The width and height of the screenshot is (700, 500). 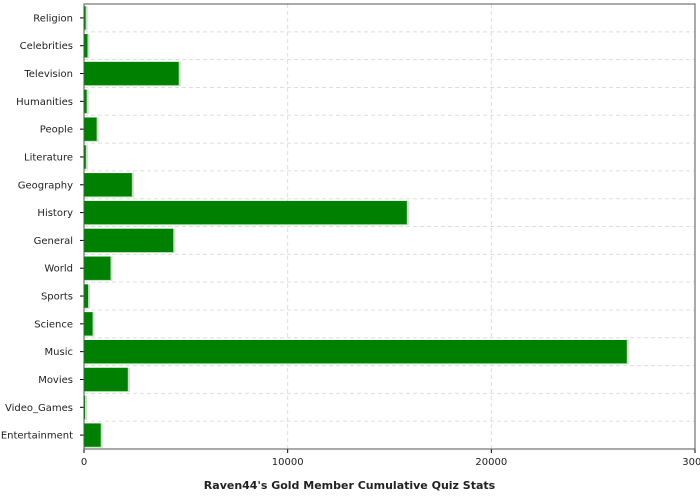 What do you see at coordinates (491, 462) in the screenshot?
I see `x-tick-label: 20000` at bounding box center [491, 462].